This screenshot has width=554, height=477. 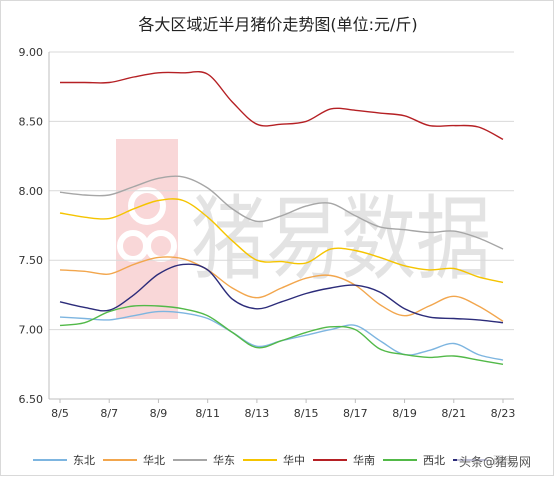 I want to click on x-tick-label: 8/19, so click(x=404, y=413).